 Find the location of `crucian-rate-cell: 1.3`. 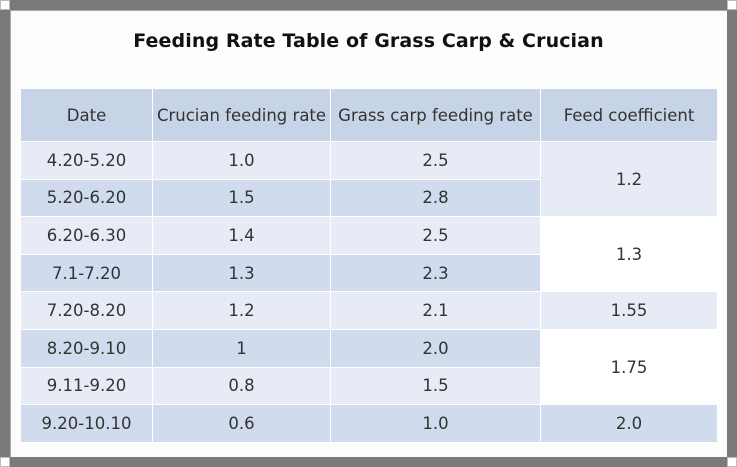

crucian-rate-cell: 1.3 is located at coordinates (241, 273).